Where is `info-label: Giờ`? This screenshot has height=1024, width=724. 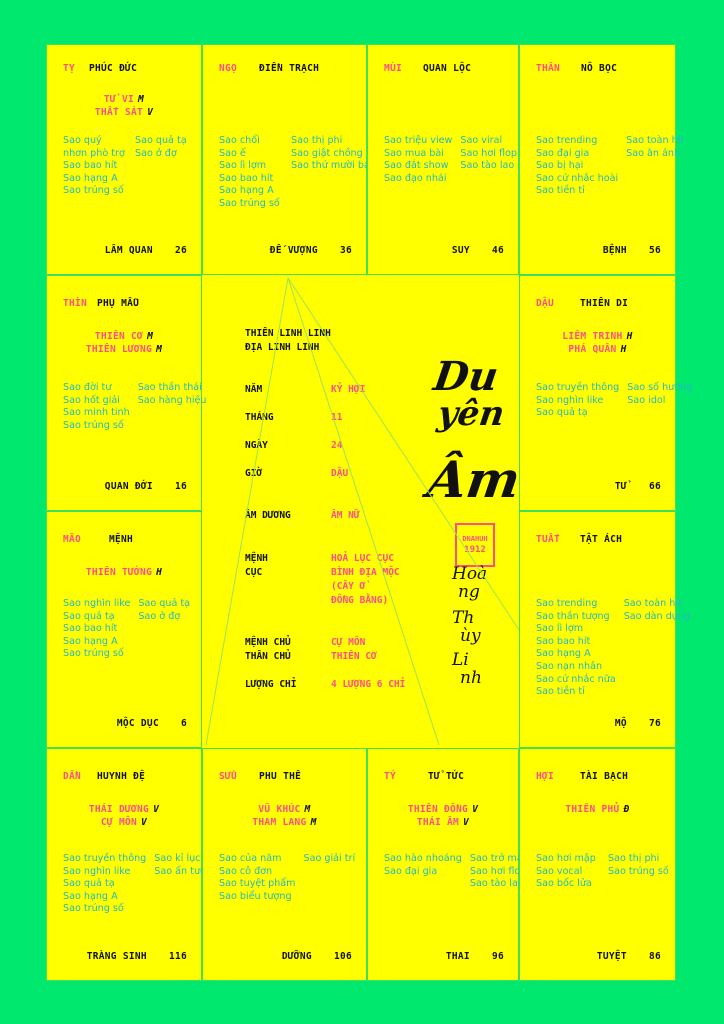
info-label: Giờ is located at coordinates (254, 473).